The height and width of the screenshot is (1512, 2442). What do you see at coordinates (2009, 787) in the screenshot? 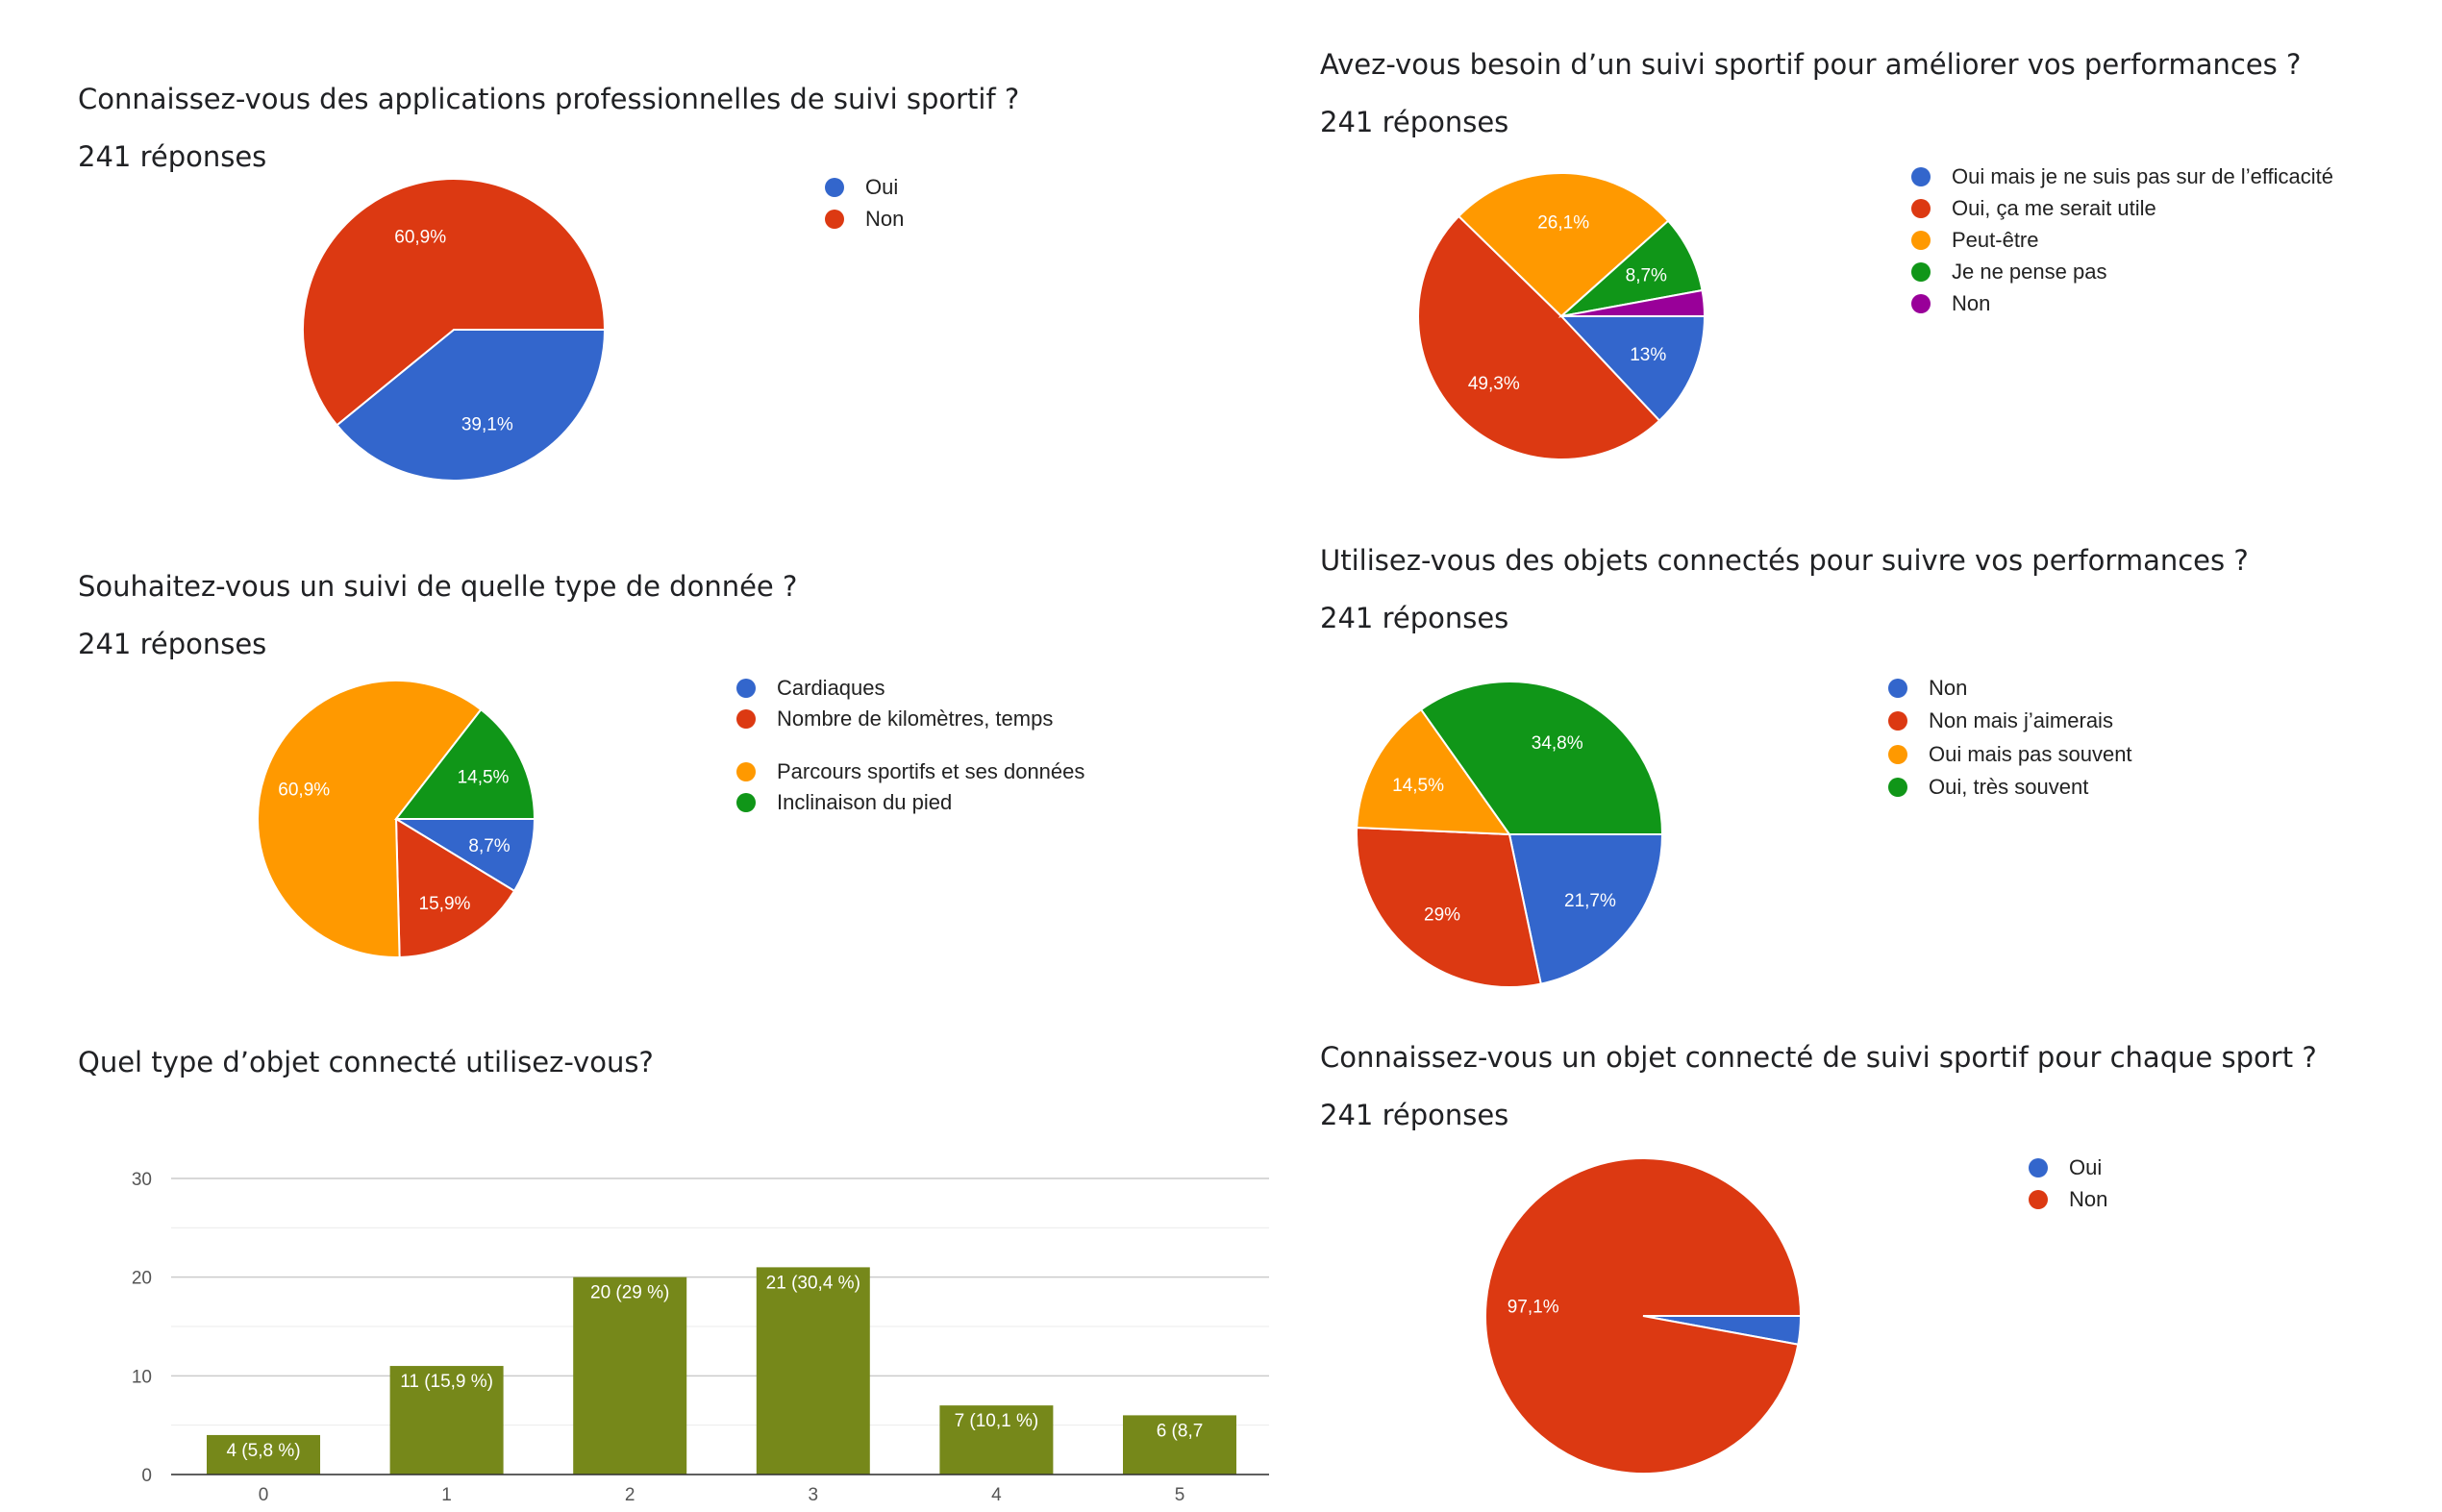
I see `legend-label: Oui, très souvent` at bounding box center [2009, 787].